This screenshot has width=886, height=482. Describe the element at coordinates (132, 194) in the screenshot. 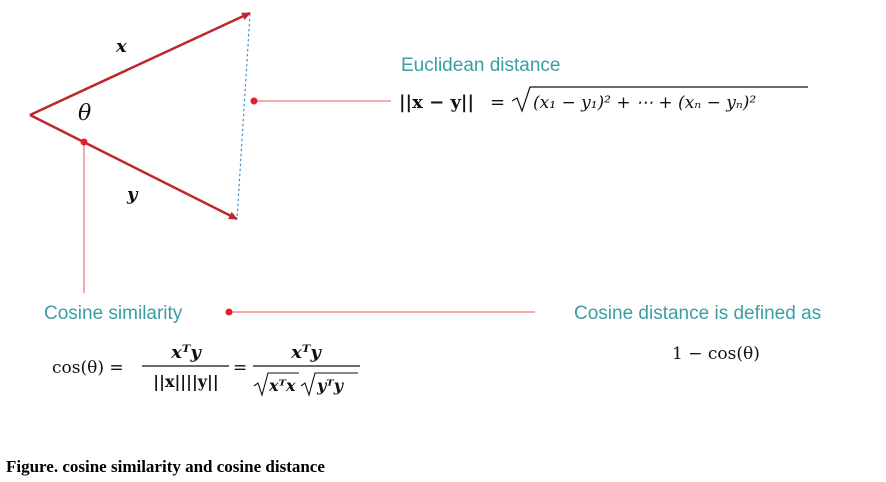

I see `vector-y-label: y` at that location.